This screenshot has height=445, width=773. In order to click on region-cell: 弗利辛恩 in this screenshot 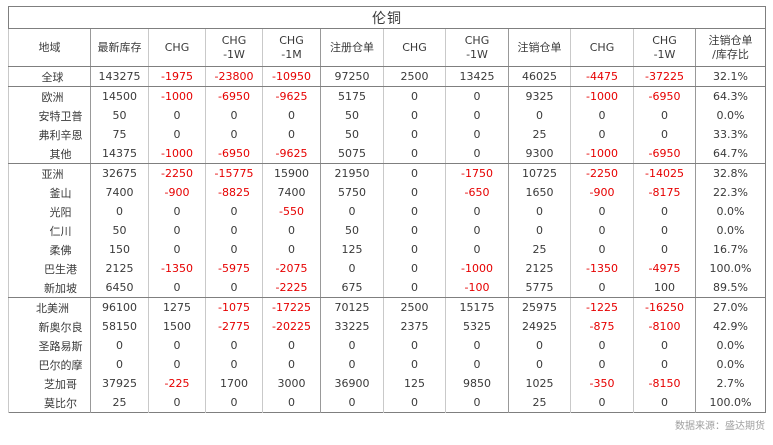, I will do `click(49, 134)`.